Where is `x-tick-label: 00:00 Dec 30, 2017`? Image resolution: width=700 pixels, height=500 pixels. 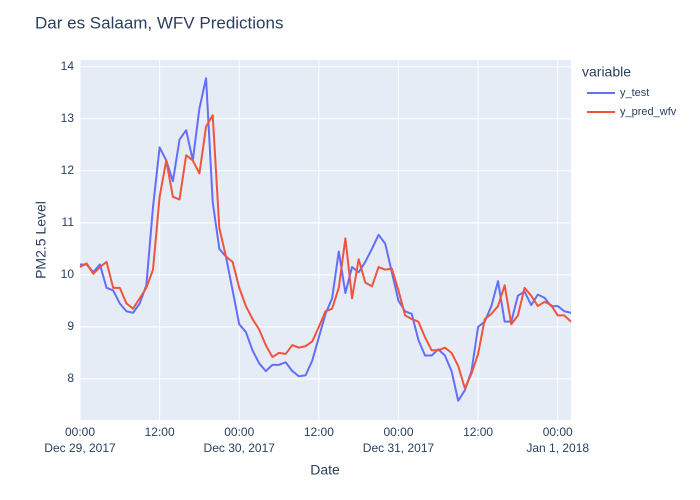 x-tick-label: 00:00 Dec 30, 2017 is located at coordinates (239, 440).